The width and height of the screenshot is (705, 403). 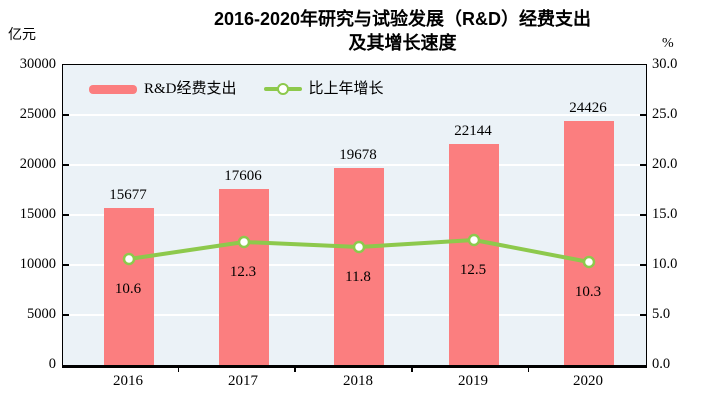 I want to click on chart-title: 2016-2020年研究与试验发展（R&D）经费支出 及其增长速度, so click(x=402, y=31).